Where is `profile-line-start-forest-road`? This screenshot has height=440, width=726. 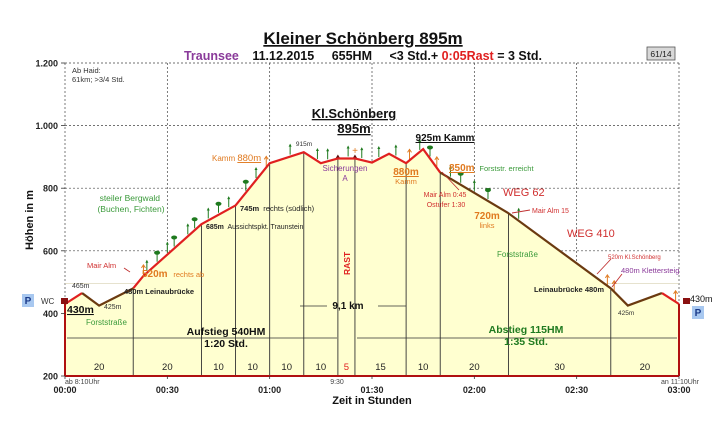 profile-line-start-forest-road is located at coordinates (107, 297).